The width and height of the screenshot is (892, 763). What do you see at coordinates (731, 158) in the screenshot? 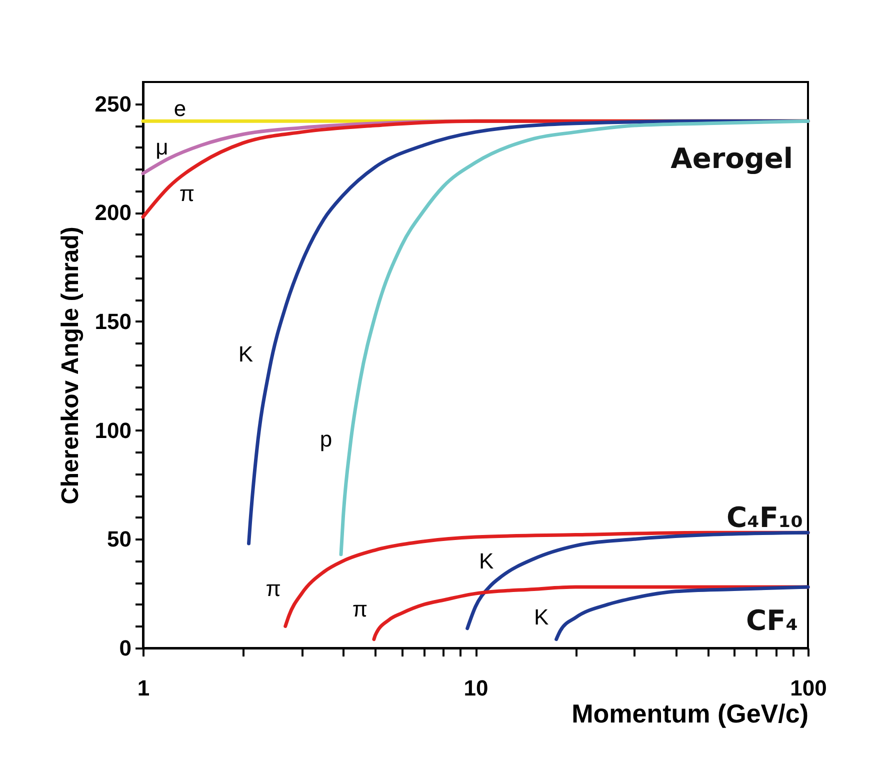
I see `annotation: Aerogel` at bounding box center [731, 158].